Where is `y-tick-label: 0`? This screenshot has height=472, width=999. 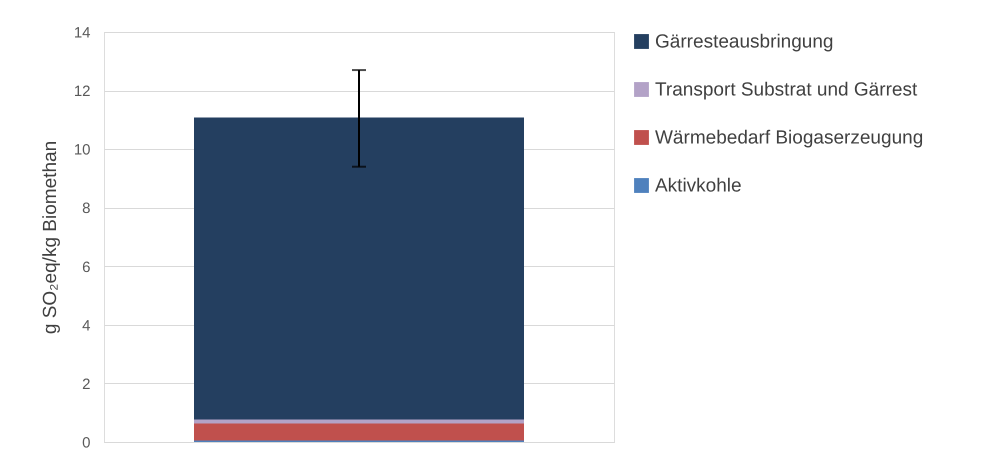
y-tick-label: 0 is located at coordinates (86, 443).